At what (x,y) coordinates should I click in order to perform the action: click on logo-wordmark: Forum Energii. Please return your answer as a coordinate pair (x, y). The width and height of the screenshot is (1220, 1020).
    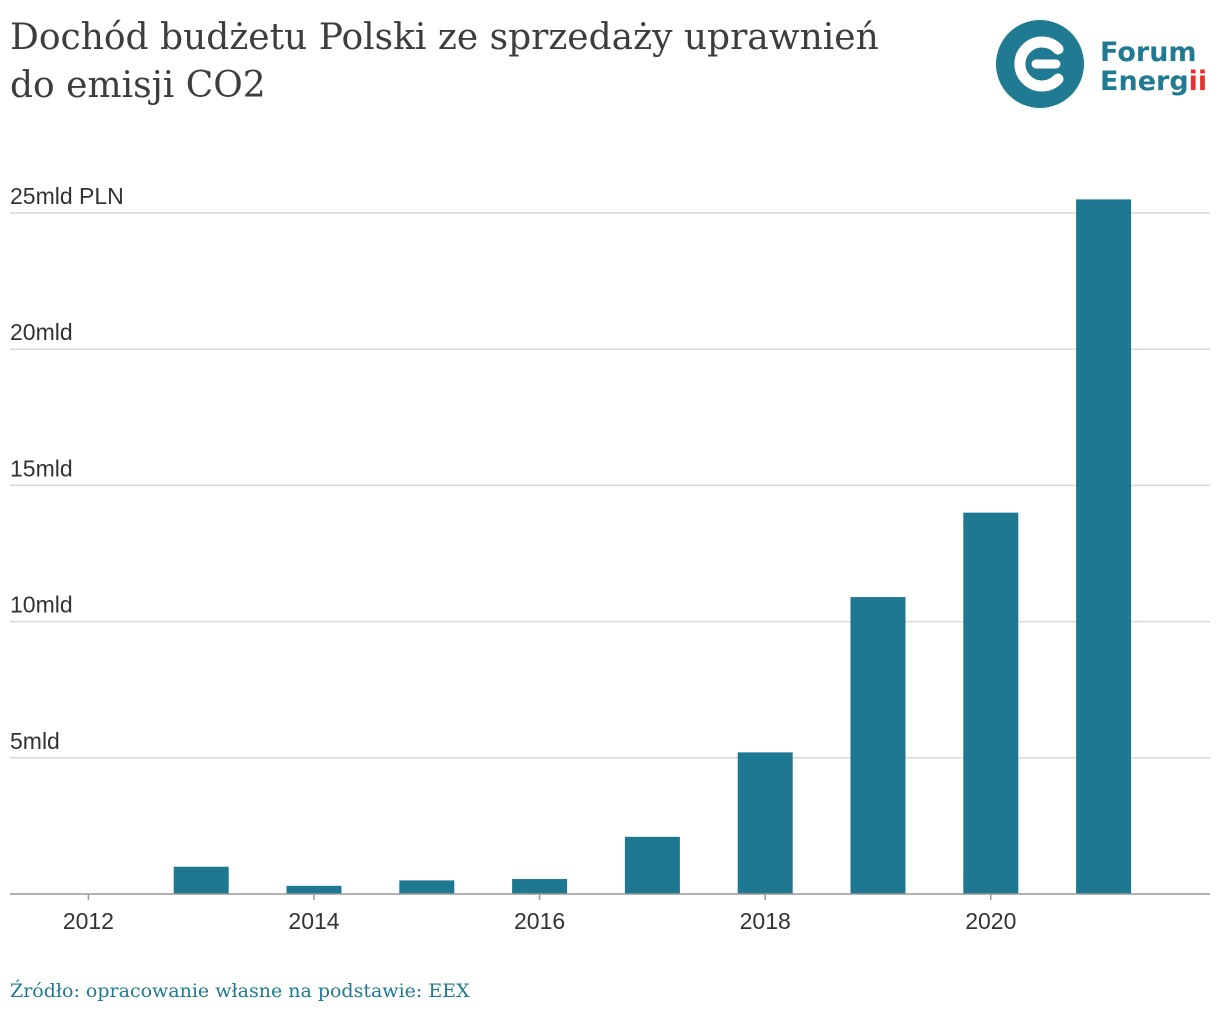
    Looking at the image, I should click on (1153, 67).